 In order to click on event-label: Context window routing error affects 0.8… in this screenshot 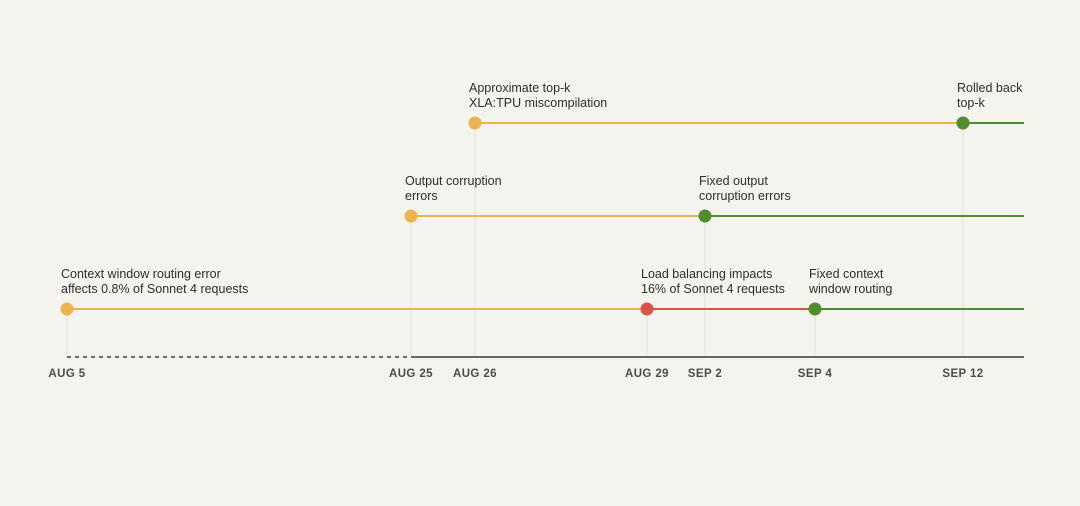, I will do `click(155, 281)`.